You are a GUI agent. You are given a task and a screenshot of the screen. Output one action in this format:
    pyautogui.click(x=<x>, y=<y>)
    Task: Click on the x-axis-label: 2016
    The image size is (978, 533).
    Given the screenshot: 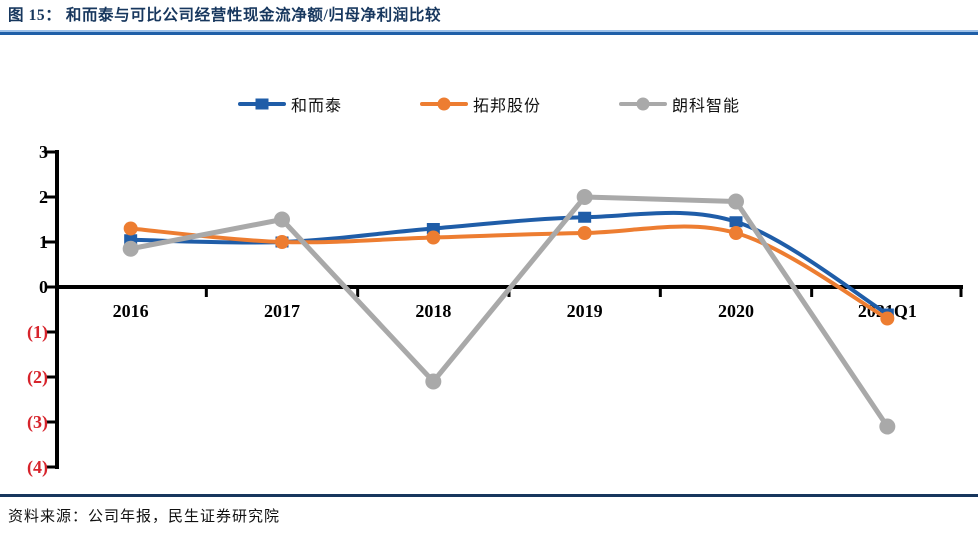 What is the action you would take?
    pyautogui.click(x=131, y=311)
    